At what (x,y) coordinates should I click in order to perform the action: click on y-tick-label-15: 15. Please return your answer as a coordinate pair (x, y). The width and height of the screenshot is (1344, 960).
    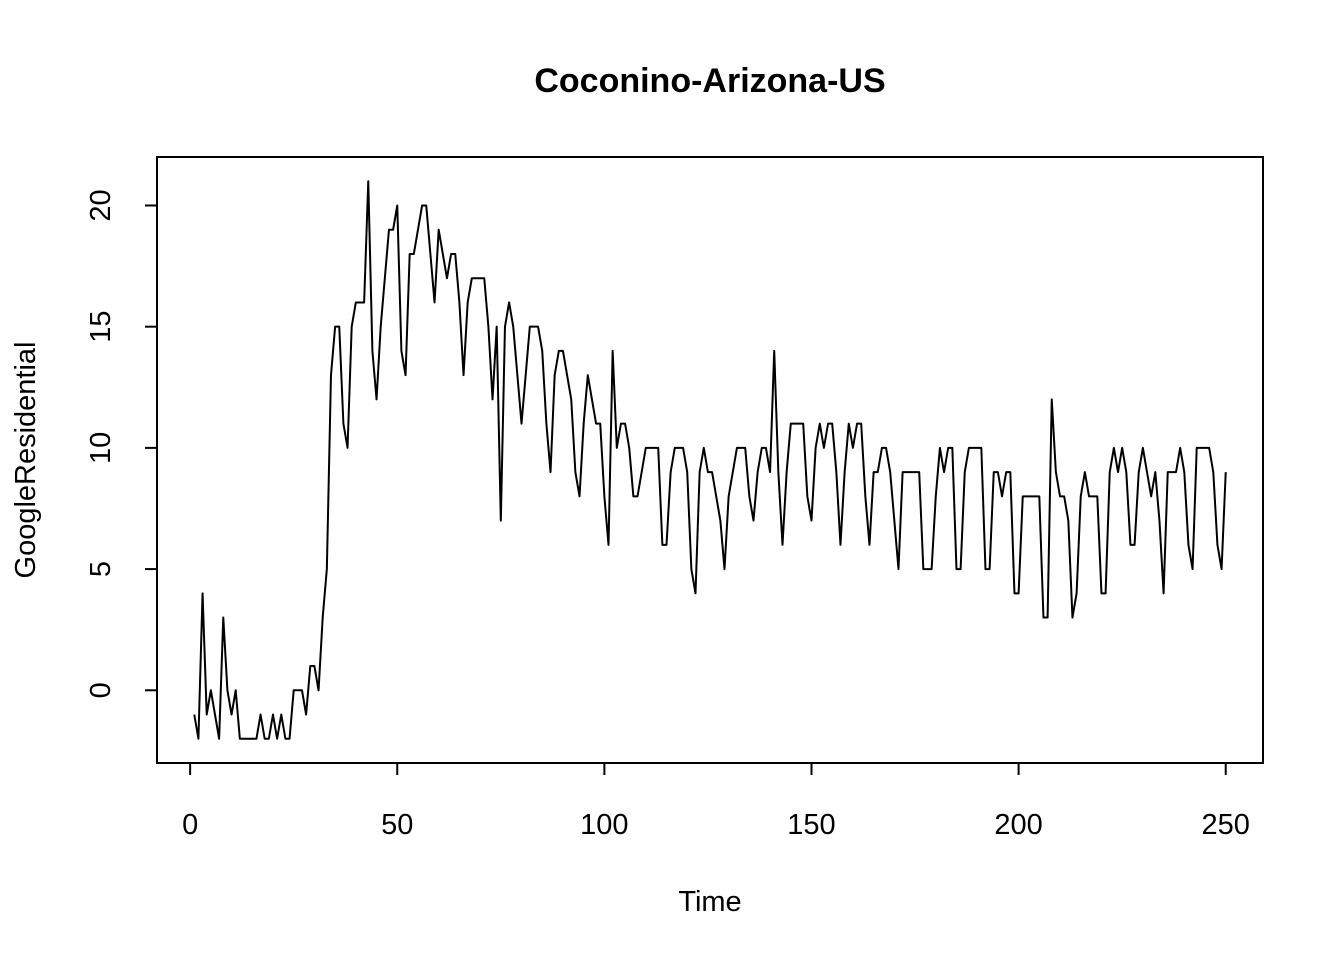
    Looking at the image, I should click on (101, 327).